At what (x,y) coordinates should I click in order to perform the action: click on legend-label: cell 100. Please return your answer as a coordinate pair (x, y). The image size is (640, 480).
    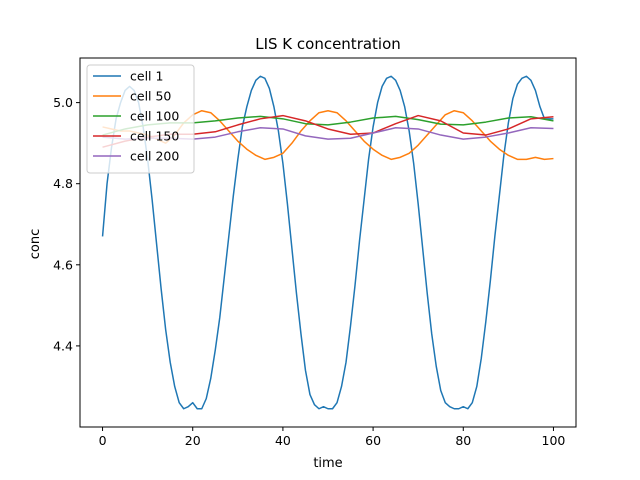
    Looking at the image, I should click on (154, 116).